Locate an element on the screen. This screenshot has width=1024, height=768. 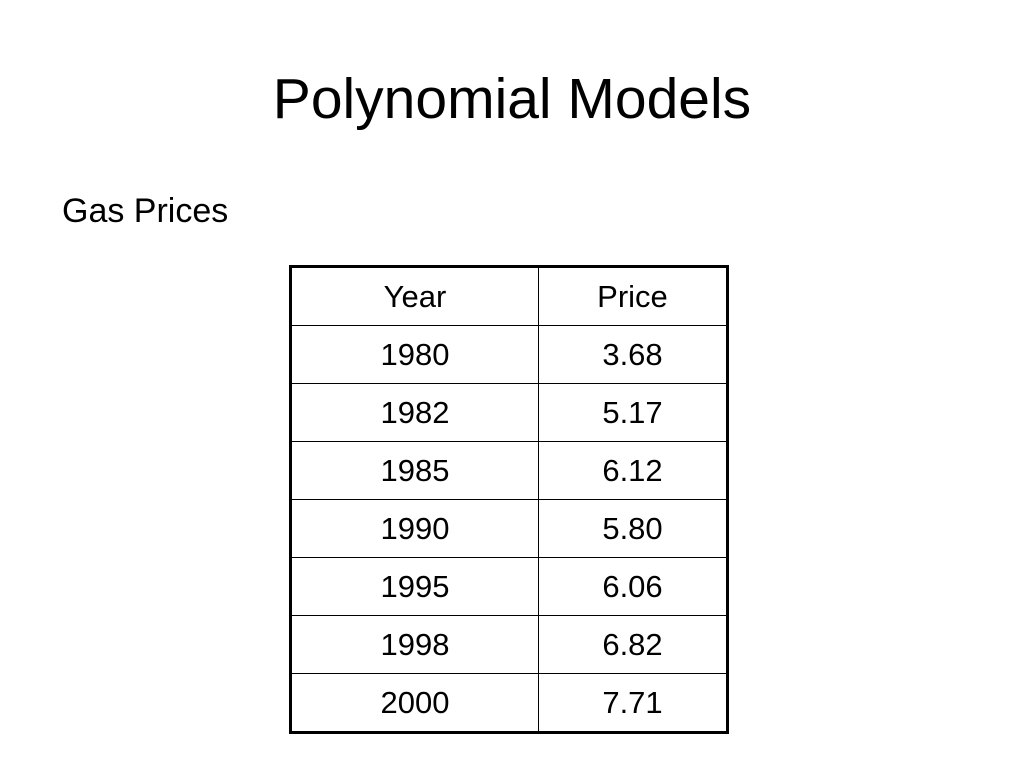
column-header-year: Year is located at coordinates (414, 296).